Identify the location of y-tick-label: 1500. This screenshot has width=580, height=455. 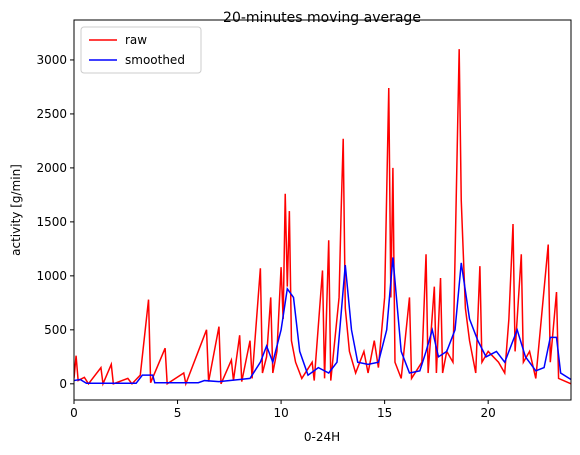
(51, 222).